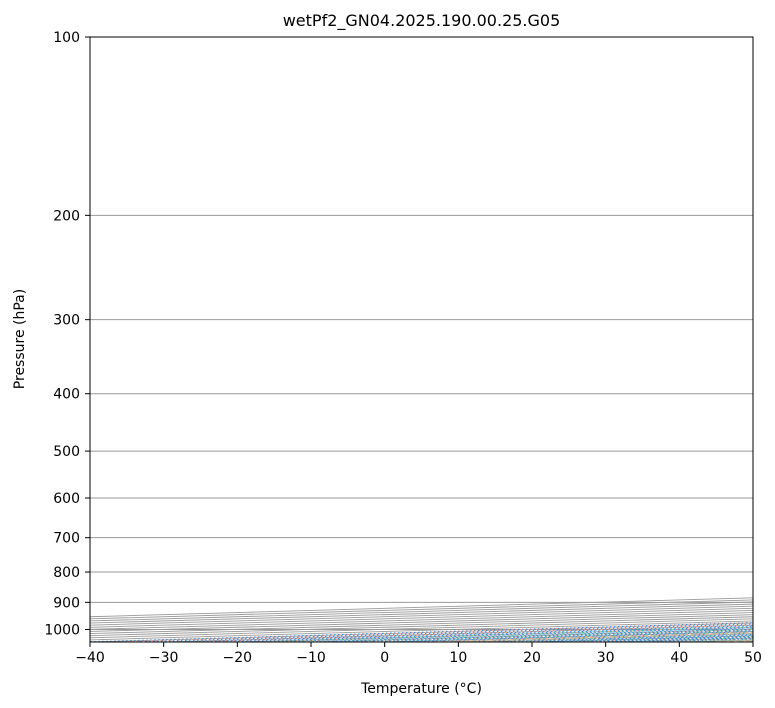 The image size is (775, 708). What do you see at coordinates (164, 658) in the screenshot?
I see `x-tick-label: −30` at bounding box center [164, 658].